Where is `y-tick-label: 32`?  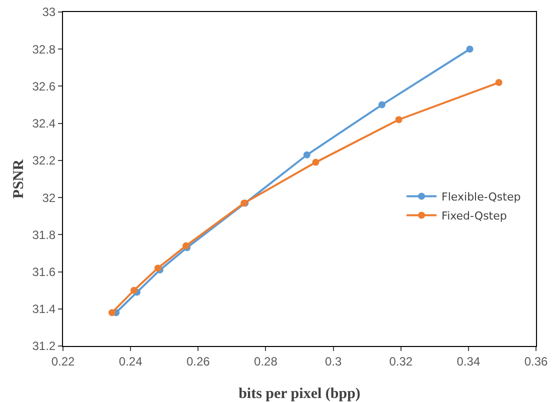
y-tick-label: 32 is located at coordinates (49, 197).